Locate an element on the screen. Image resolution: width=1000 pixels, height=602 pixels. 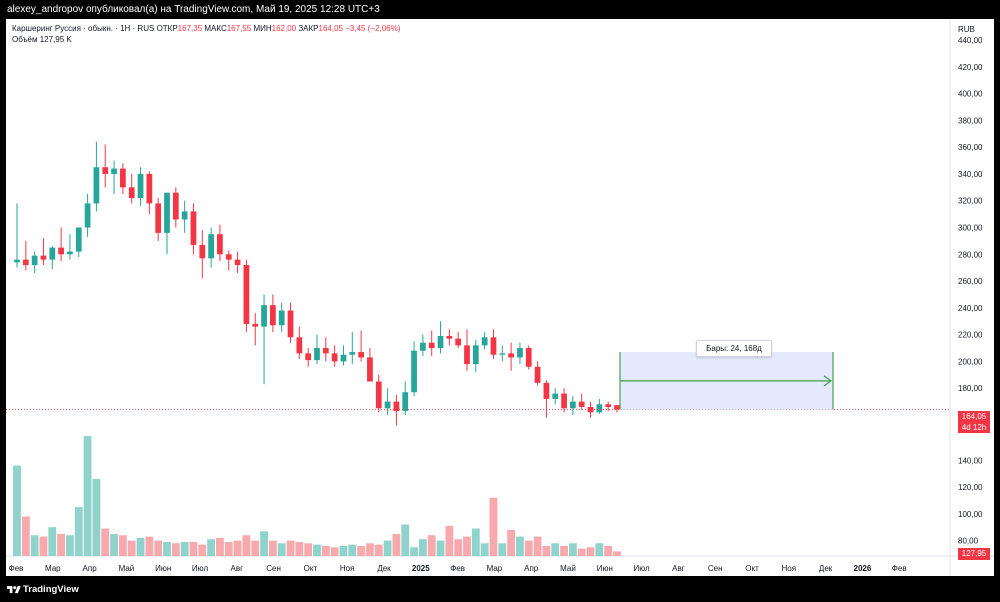
time-axis-label: Фев is located at coordinates (457, 568).